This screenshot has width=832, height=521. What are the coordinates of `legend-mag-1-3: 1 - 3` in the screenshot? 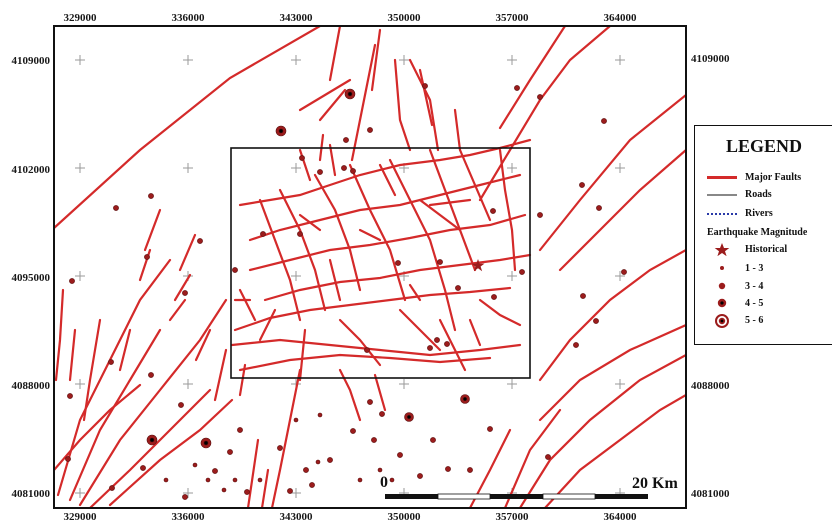 It's located at (735, 268).